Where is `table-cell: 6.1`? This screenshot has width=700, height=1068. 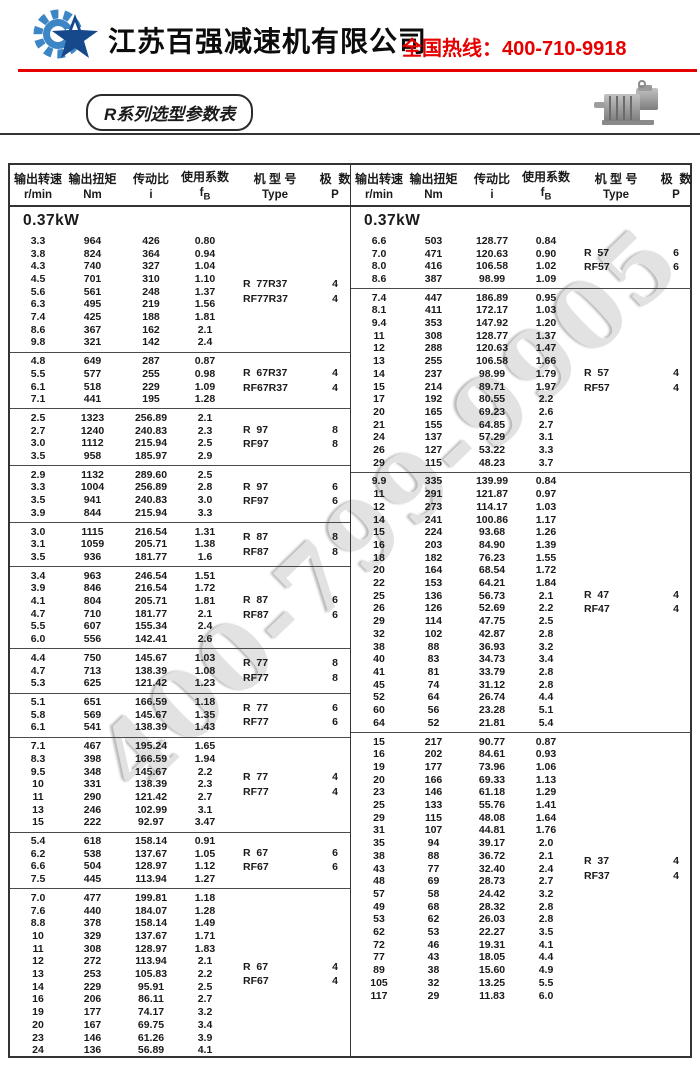 table-cell: 6.1 is located at coordinates (38, 386).